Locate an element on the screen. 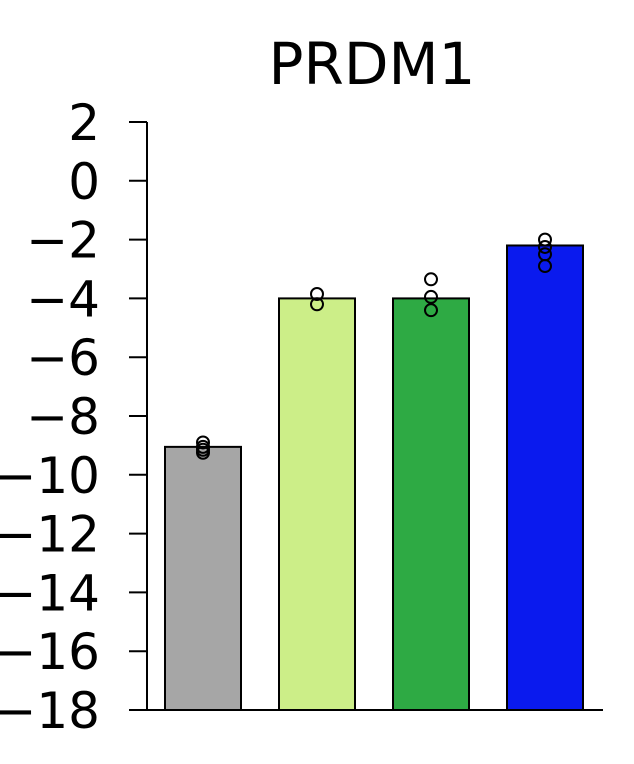 The height and width of the screenshot is (764, 634). y-tick-label: −10 is located at coordinates (50, 476).